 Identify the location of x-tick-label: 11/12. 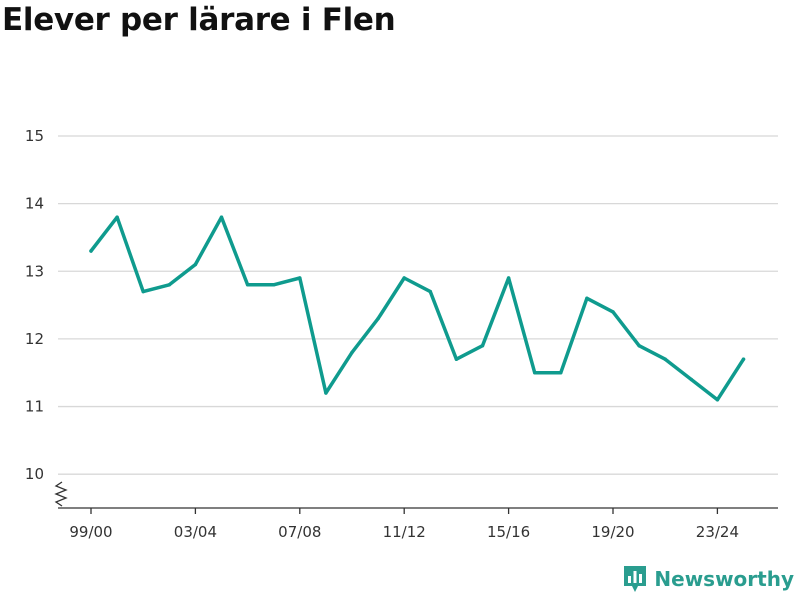
(404, 532).